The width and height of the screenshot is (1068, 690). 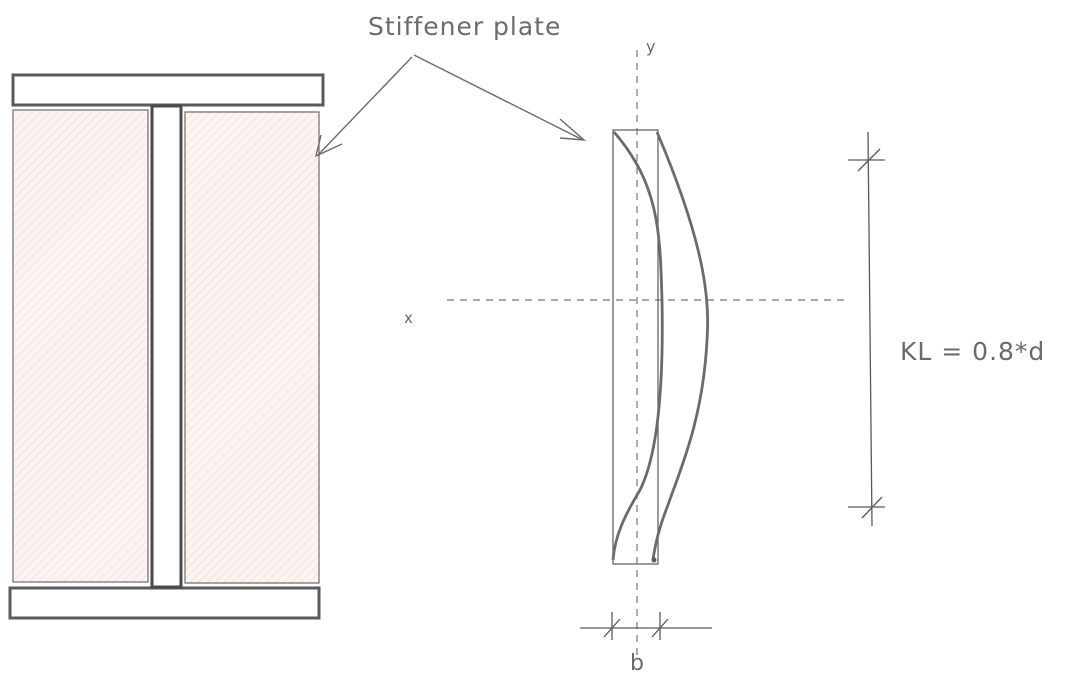 I want to click on top-flange, so click(x=168, y=90).